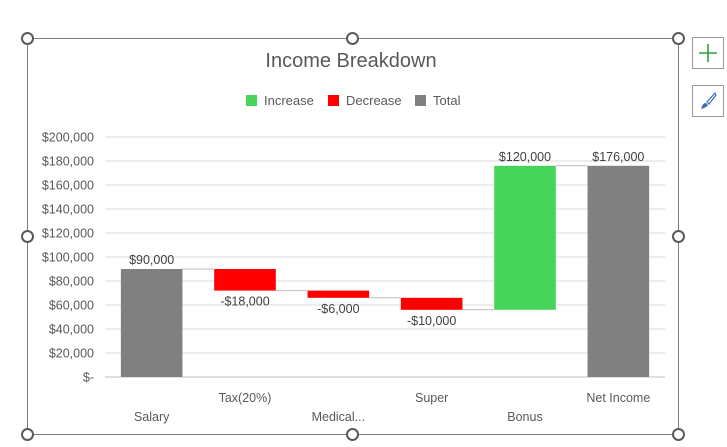 The image size is (727, 447). Describe the element at coordinates (68, 138) in the screenshot. I see `y-tick-label: $200,000` at that location.